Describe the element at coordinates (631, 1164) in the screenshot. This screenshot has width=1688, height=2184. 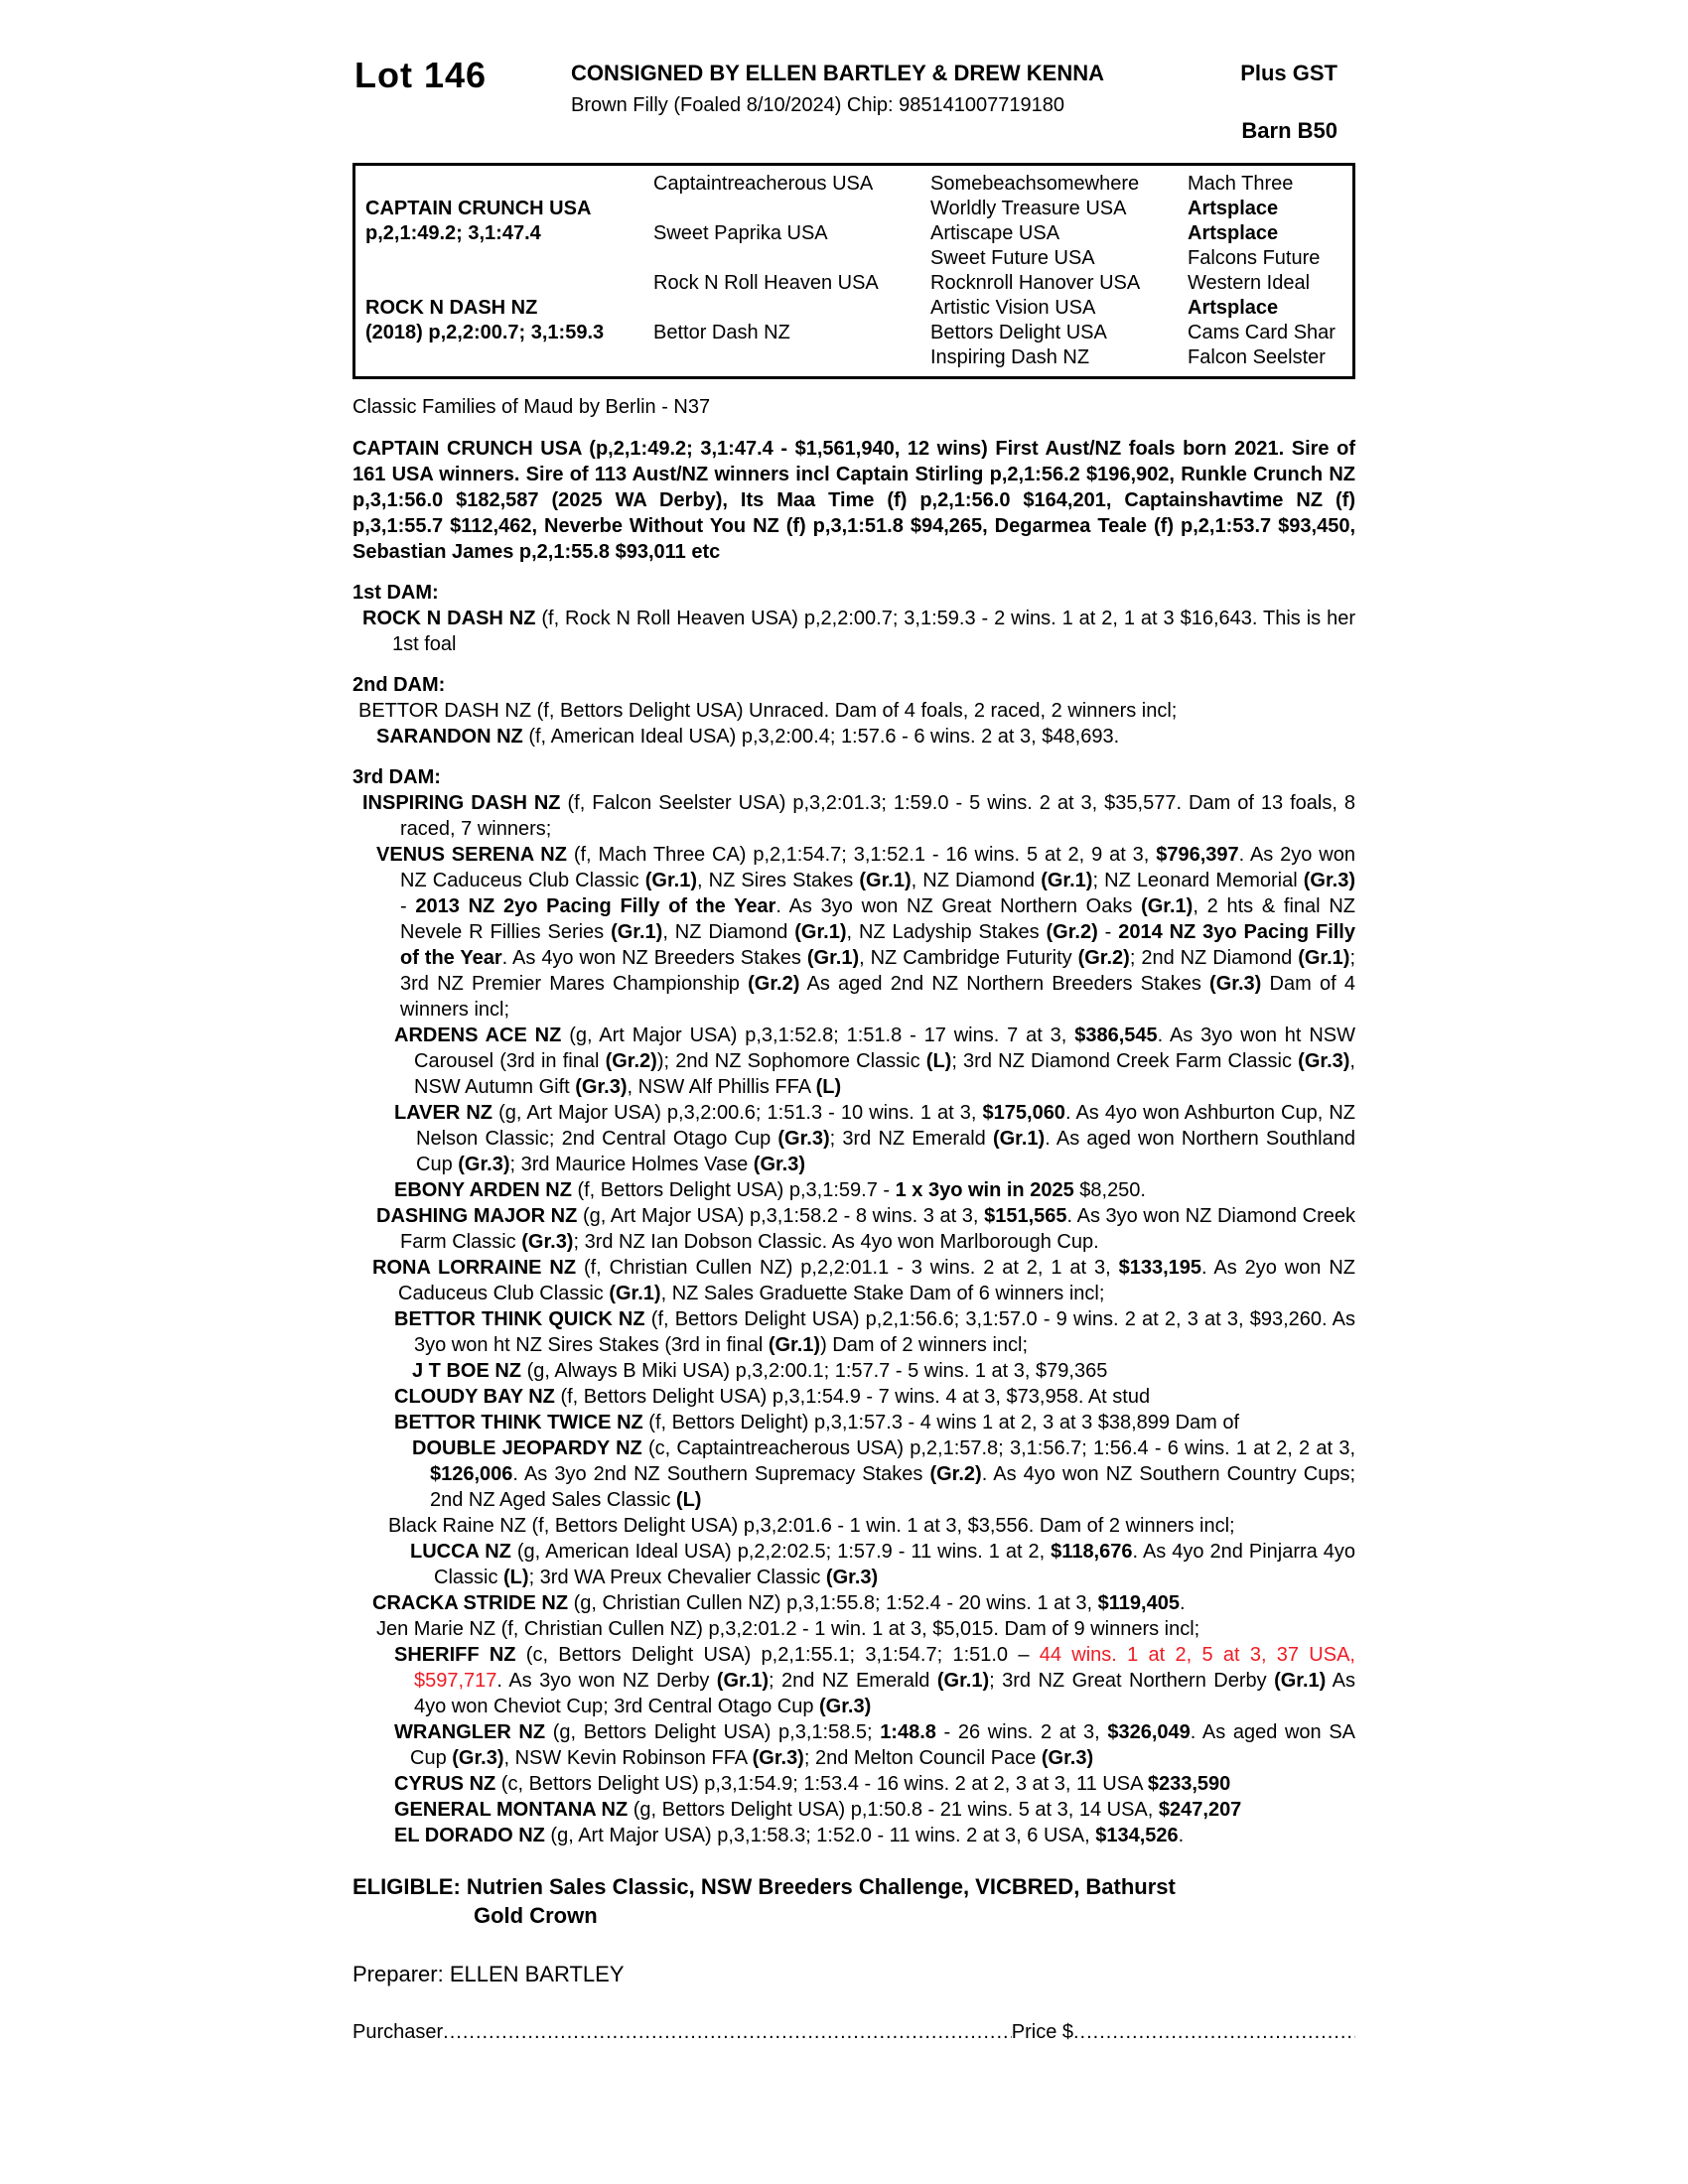
I see `text: ; 3rd Maurice Holmes Vase` at that location.